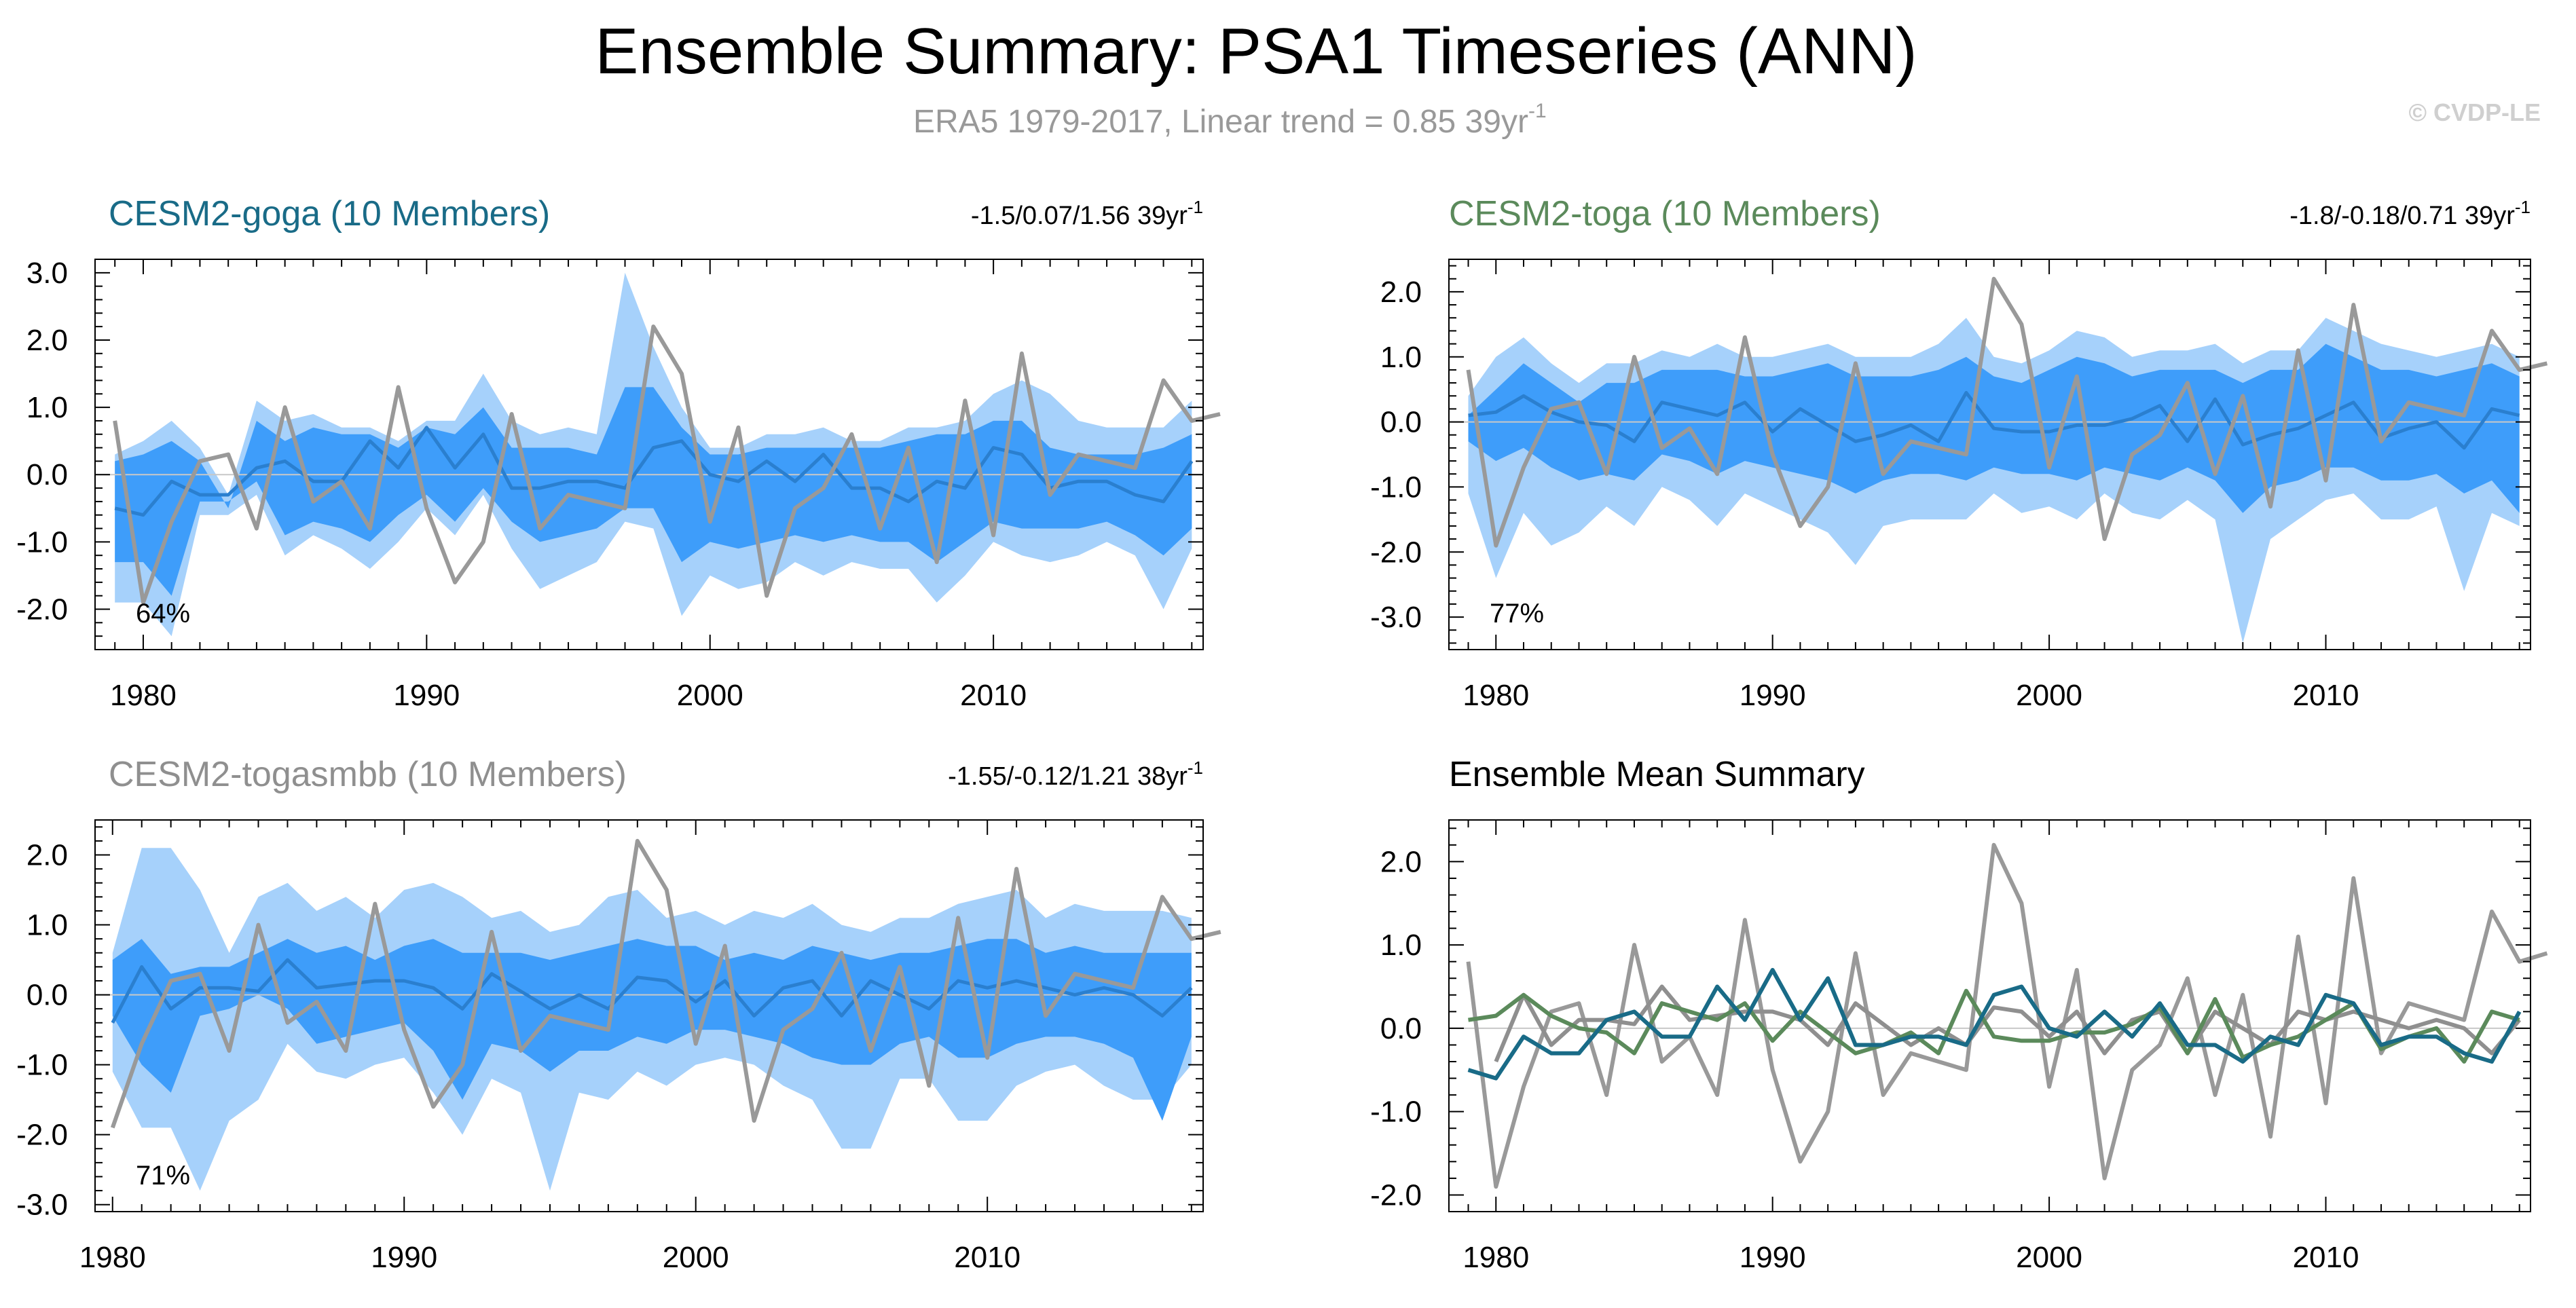 The width and height of the screenshot is (2576, 1308). Describe the element at coordinates (2474, 112) in the screenshot. I see `watermark-label: © CVDP-LE` at that location.